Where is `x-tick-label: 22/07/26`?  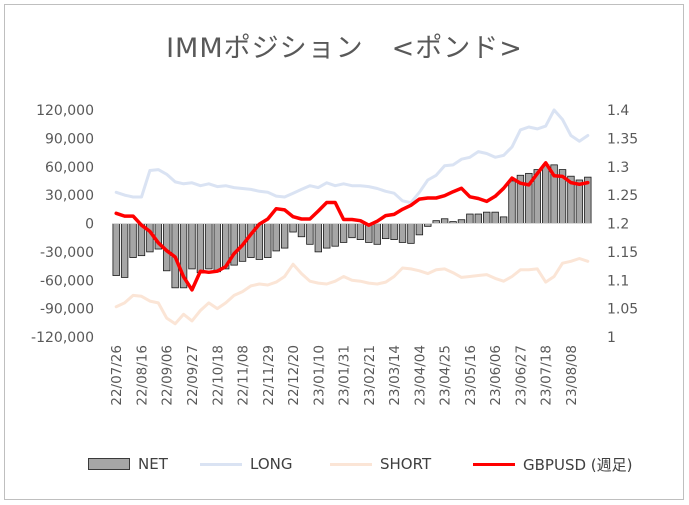
x-tick-label: 22/07/26 is located at coordinates (117, 375).